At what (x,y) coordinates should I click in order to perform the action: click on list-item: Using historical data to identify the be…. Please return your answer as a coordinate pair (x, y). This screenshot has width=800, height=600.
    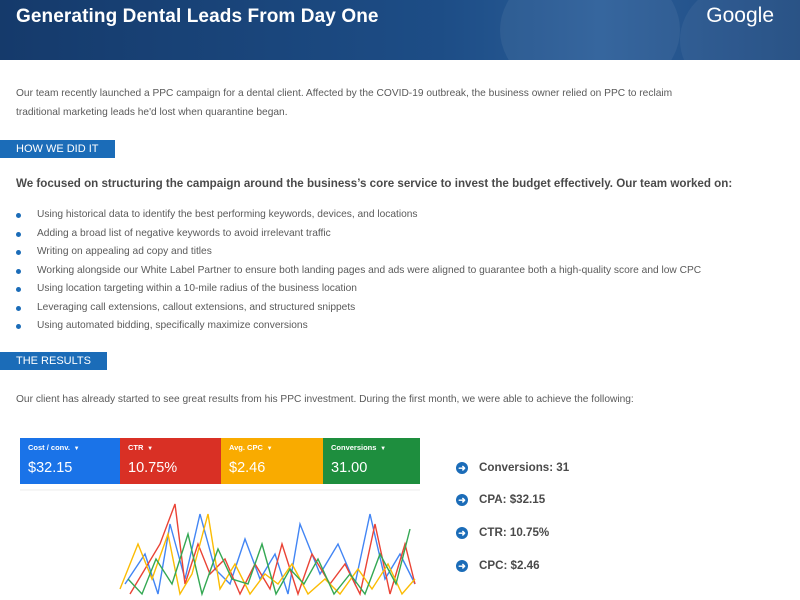
    Looking at the image, I should click on (358, 215).